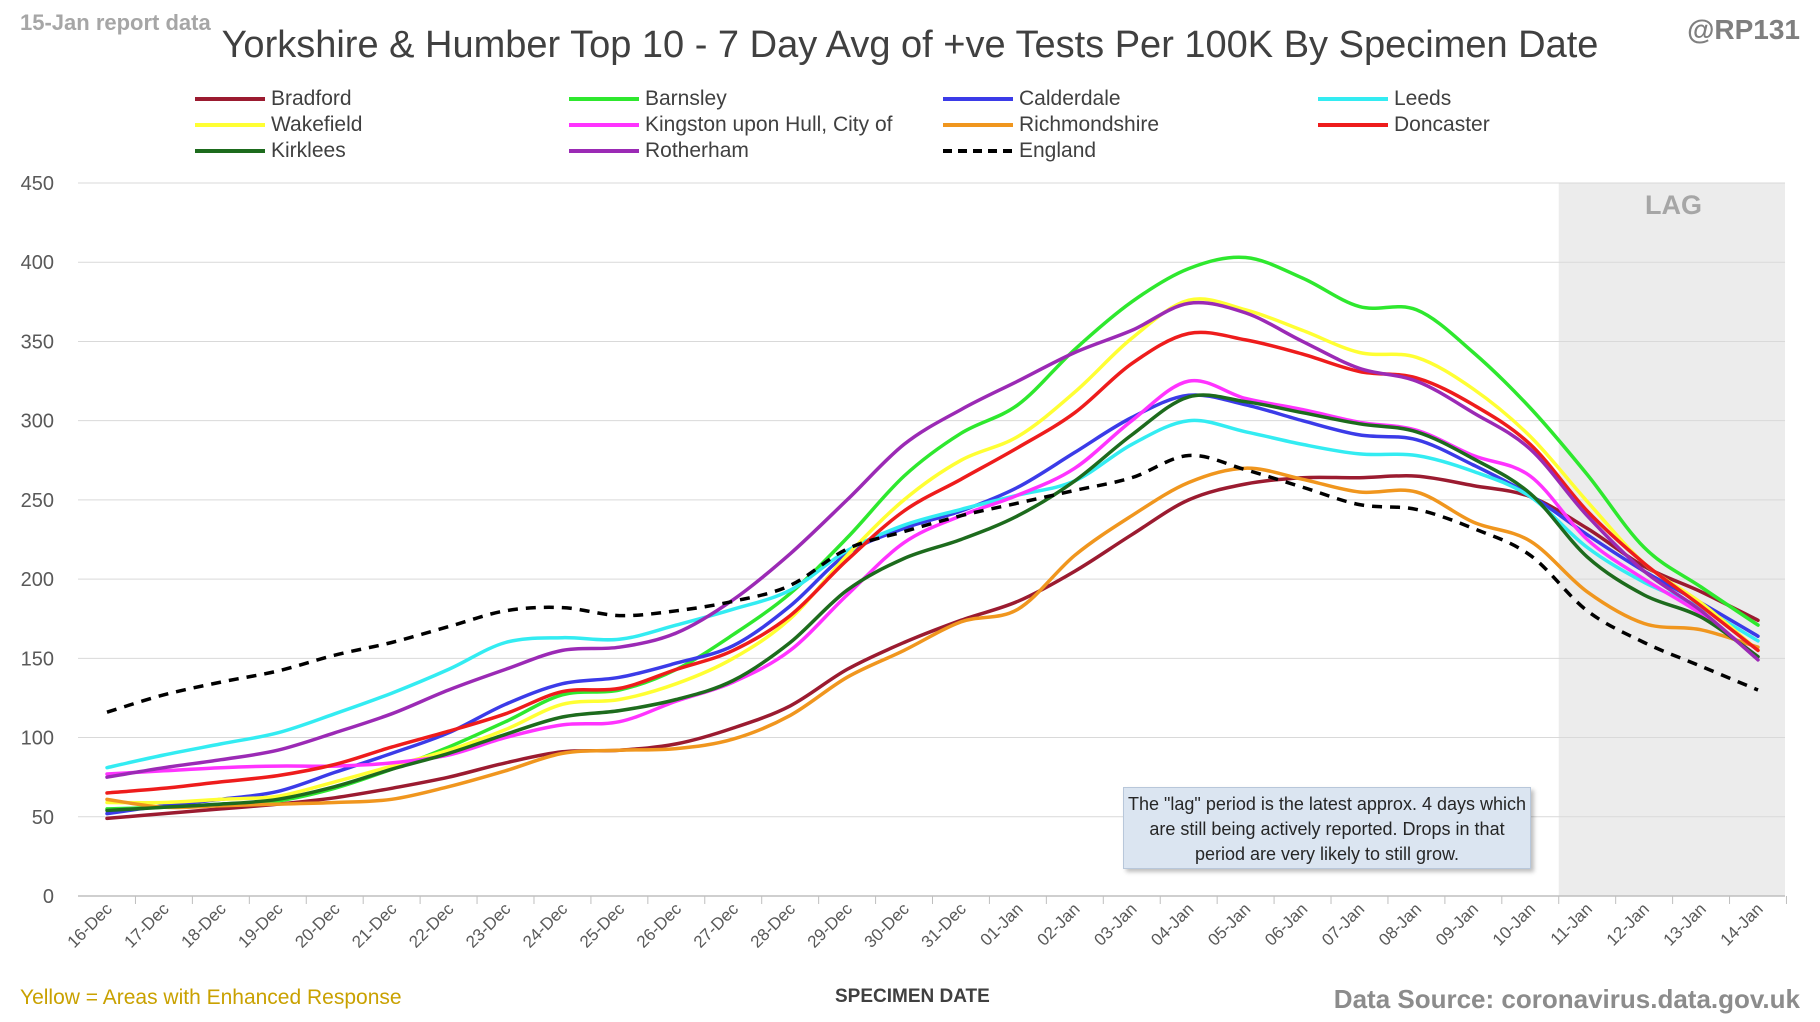 This screenshot has width=1820, height=1022. Describe the element at coordinates (37, 184) in the screenshot. I see `y-tick-label: 450` at that location.